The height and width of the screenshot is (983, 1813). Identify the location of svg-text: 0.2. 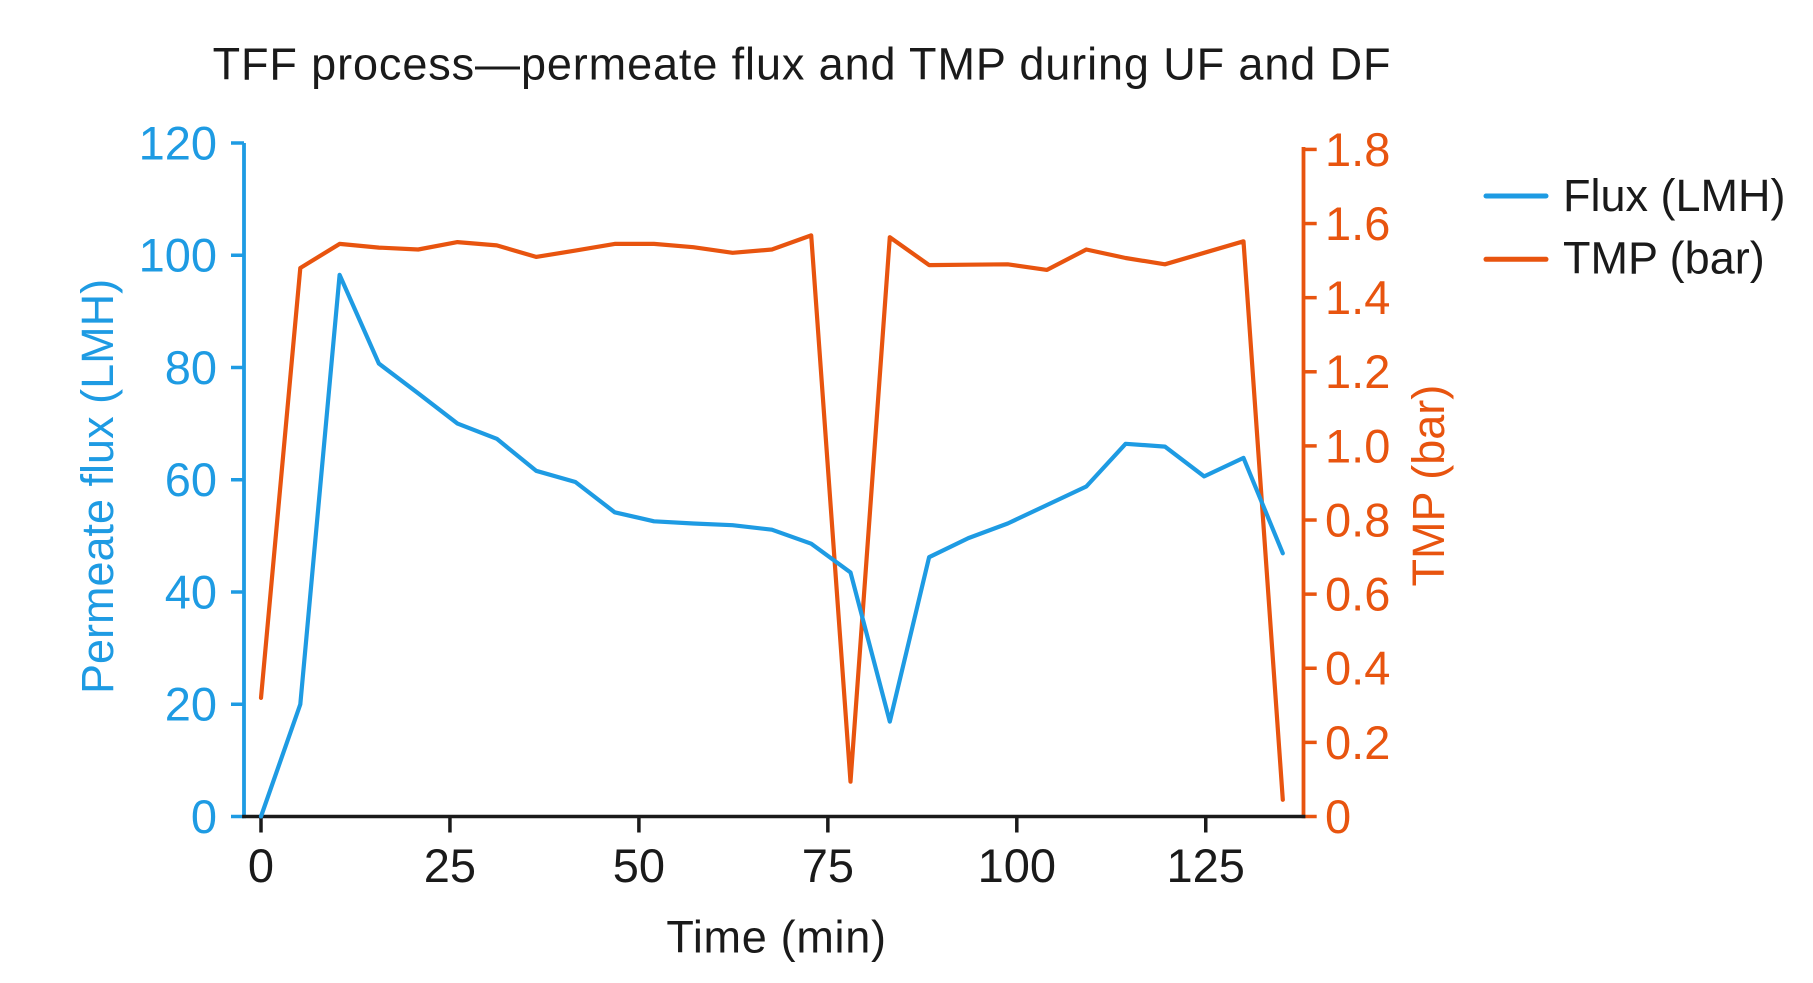
(1357, 742).